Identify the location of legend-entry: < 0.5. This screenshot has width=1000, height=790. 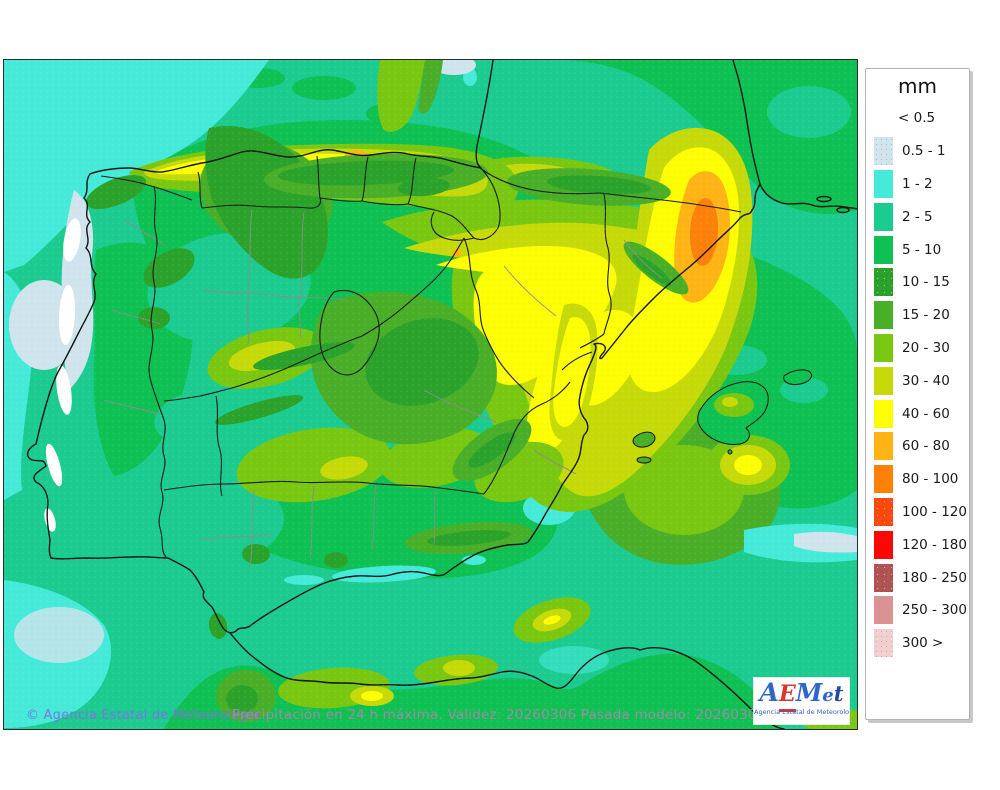
(917, 118).